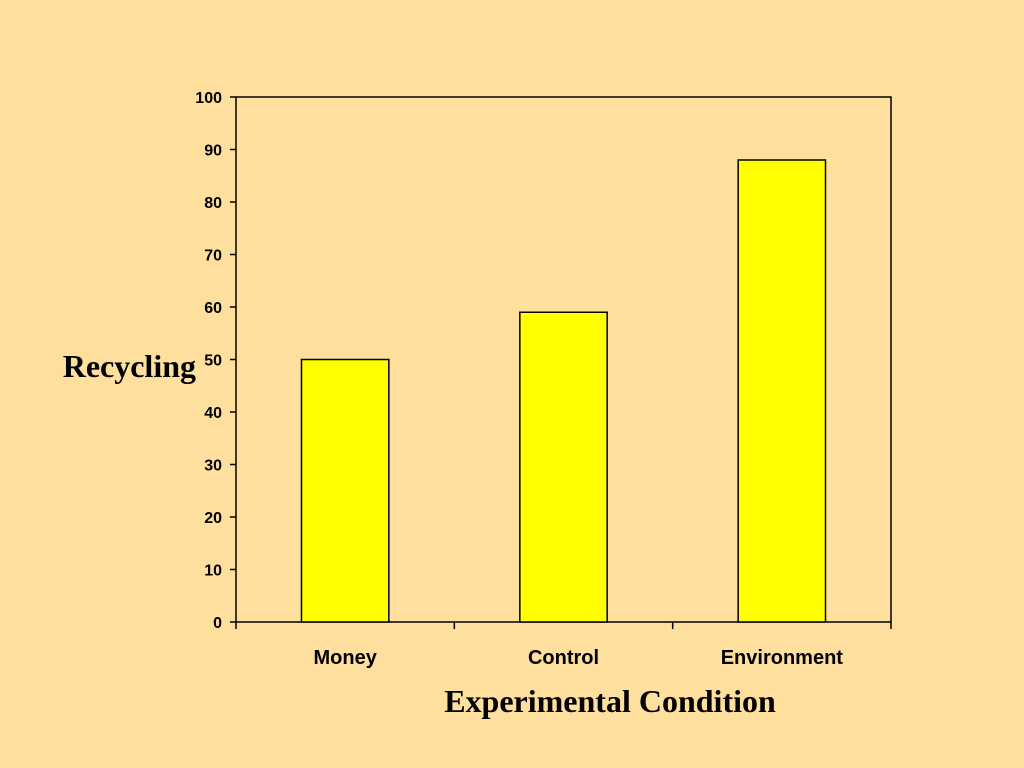 Image resolution: width=1024 pixels, height=768 pixels. What do you see at coordinates (213, 466) in the screenshot?
I see `y-tick-label: 30` at bounding box center [213, 466].